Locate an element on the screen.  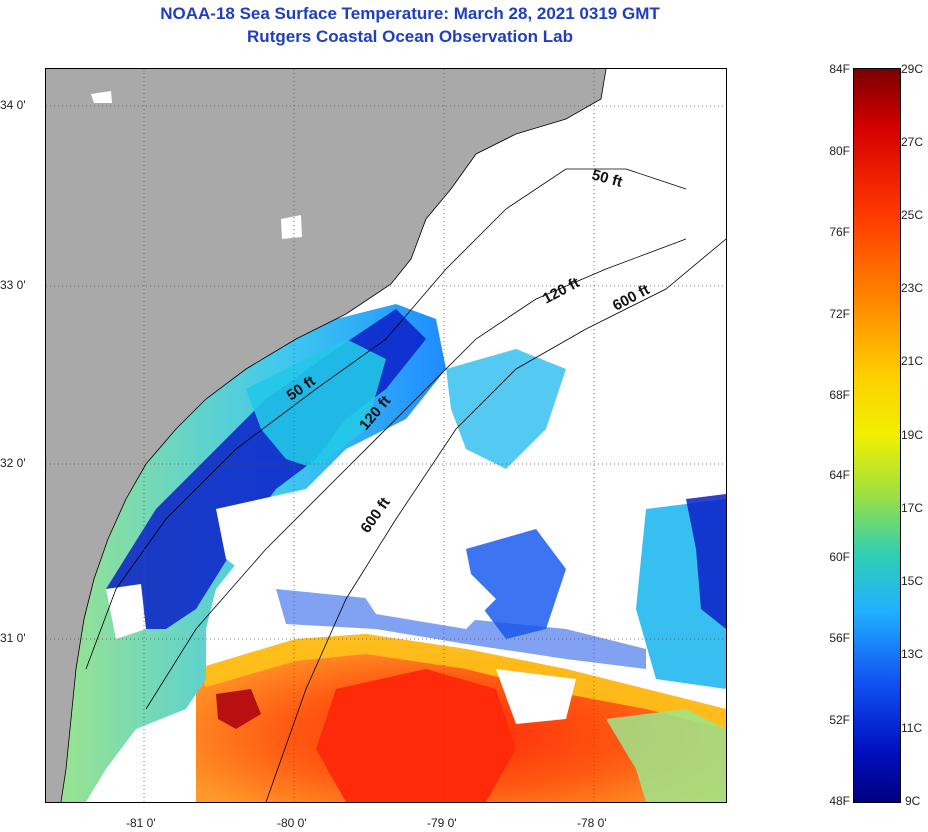
cb-label-56F: 56F is located at coordinates (839, 638).